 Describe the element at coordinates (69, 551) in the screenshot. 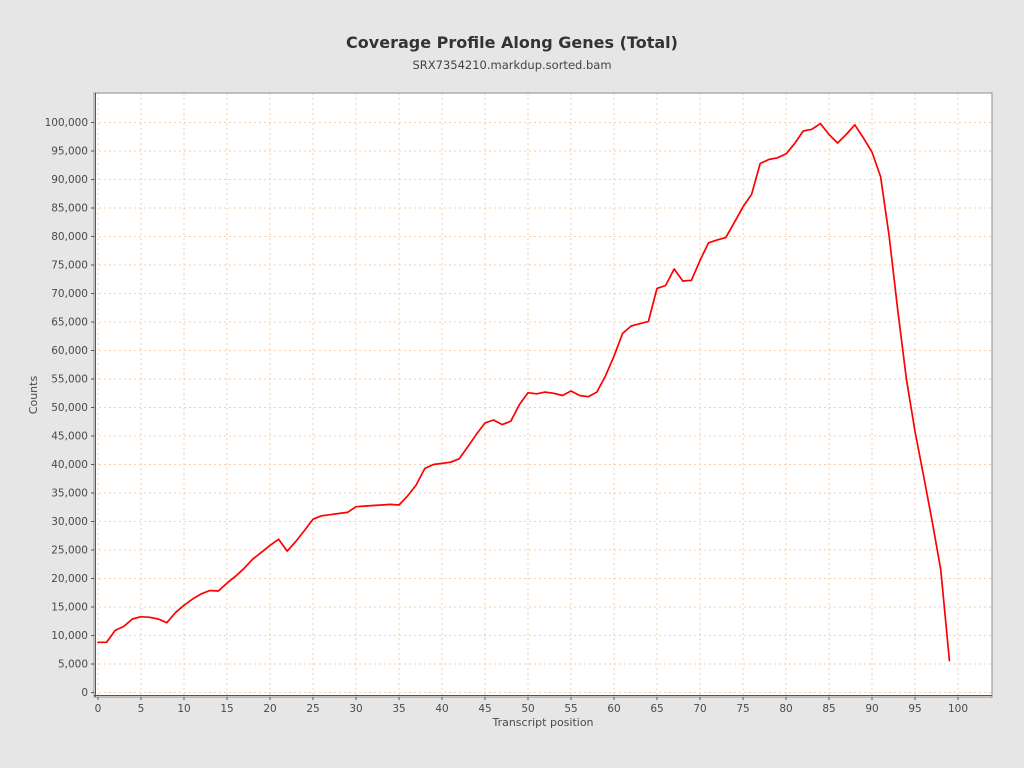

I see `y-tick-label: 25,000` at that location.